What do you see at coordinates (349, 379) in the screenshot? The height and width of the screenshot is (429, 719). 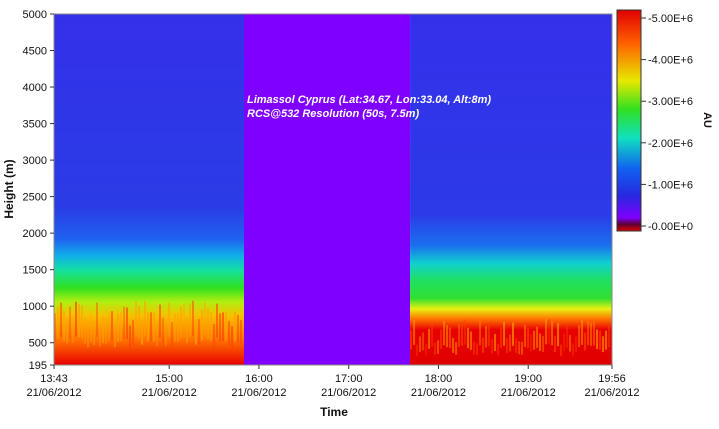 I see `x-tick-time-label: 17:00` at bounding box center [349, 379].